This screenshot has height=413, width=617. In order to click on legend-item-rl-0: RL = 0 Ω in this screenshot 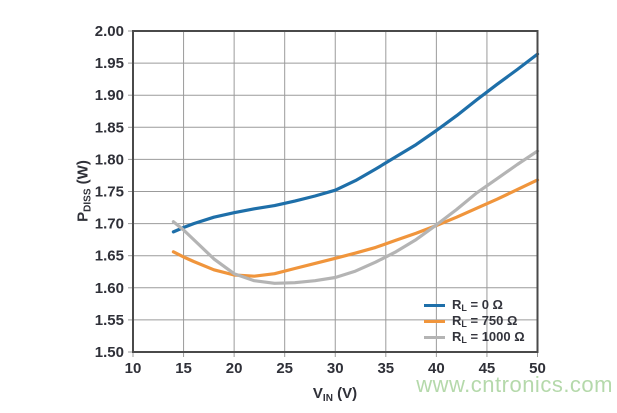, I will do `click(474, 305)`.